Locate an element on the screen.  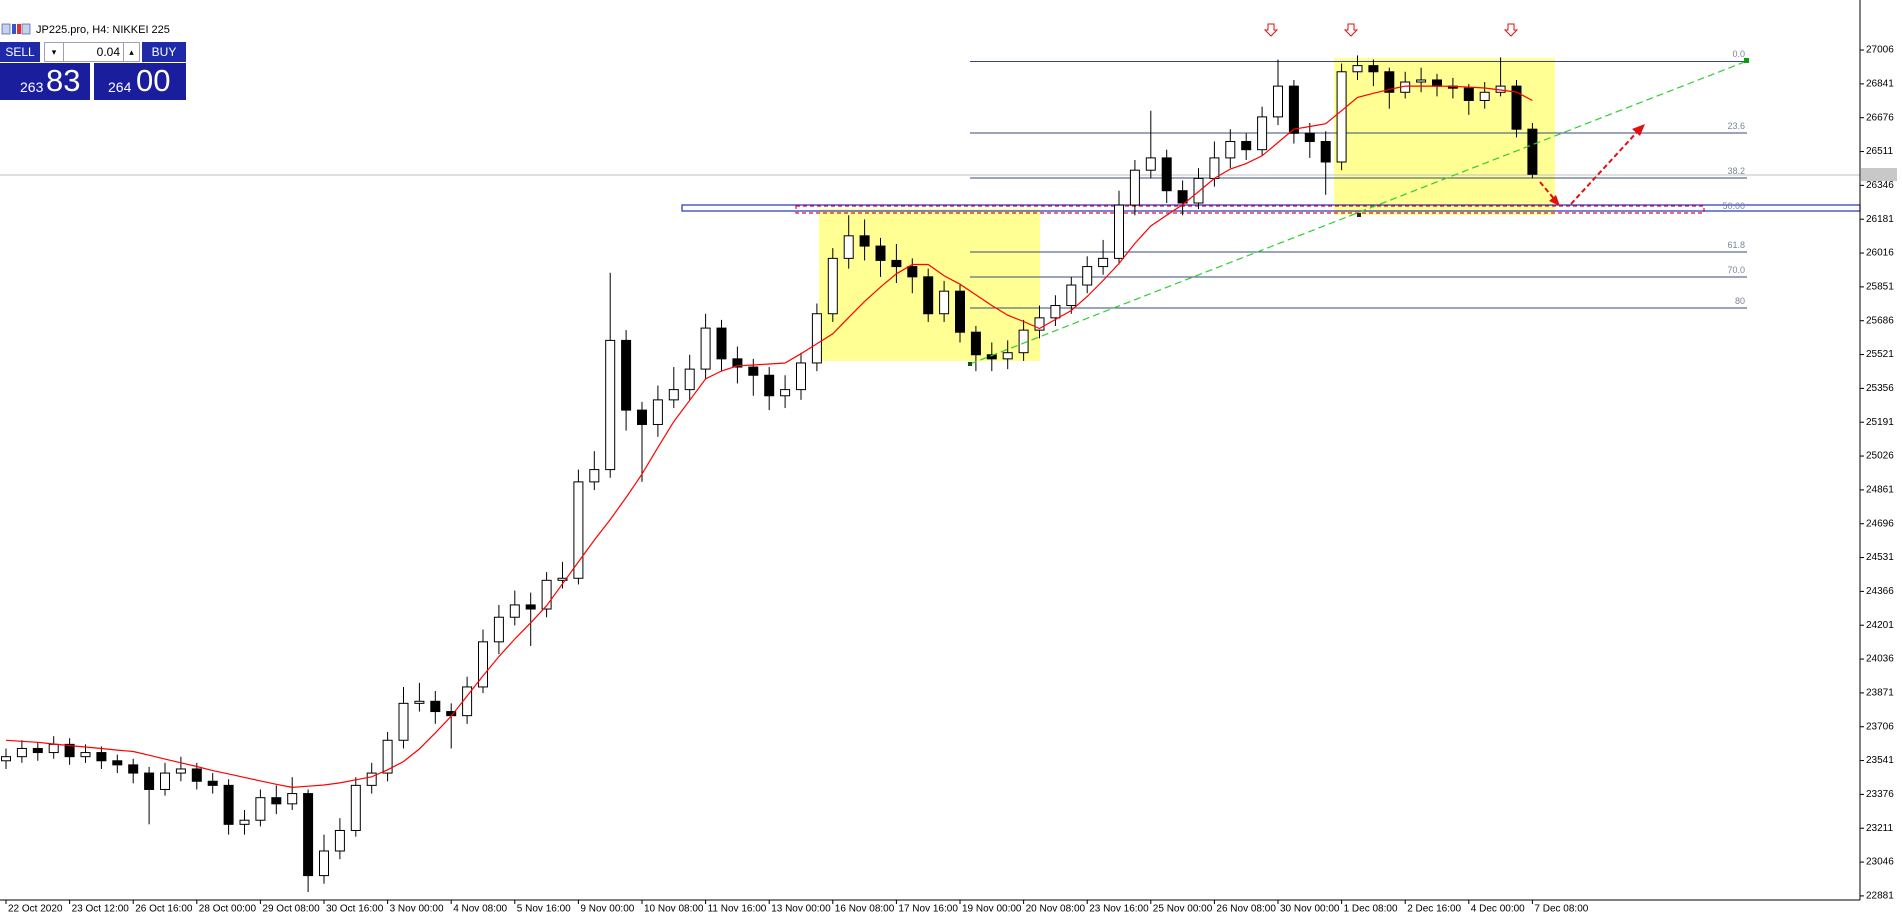
bid-price-box: 263 83 is located at coordinates (45, 81).